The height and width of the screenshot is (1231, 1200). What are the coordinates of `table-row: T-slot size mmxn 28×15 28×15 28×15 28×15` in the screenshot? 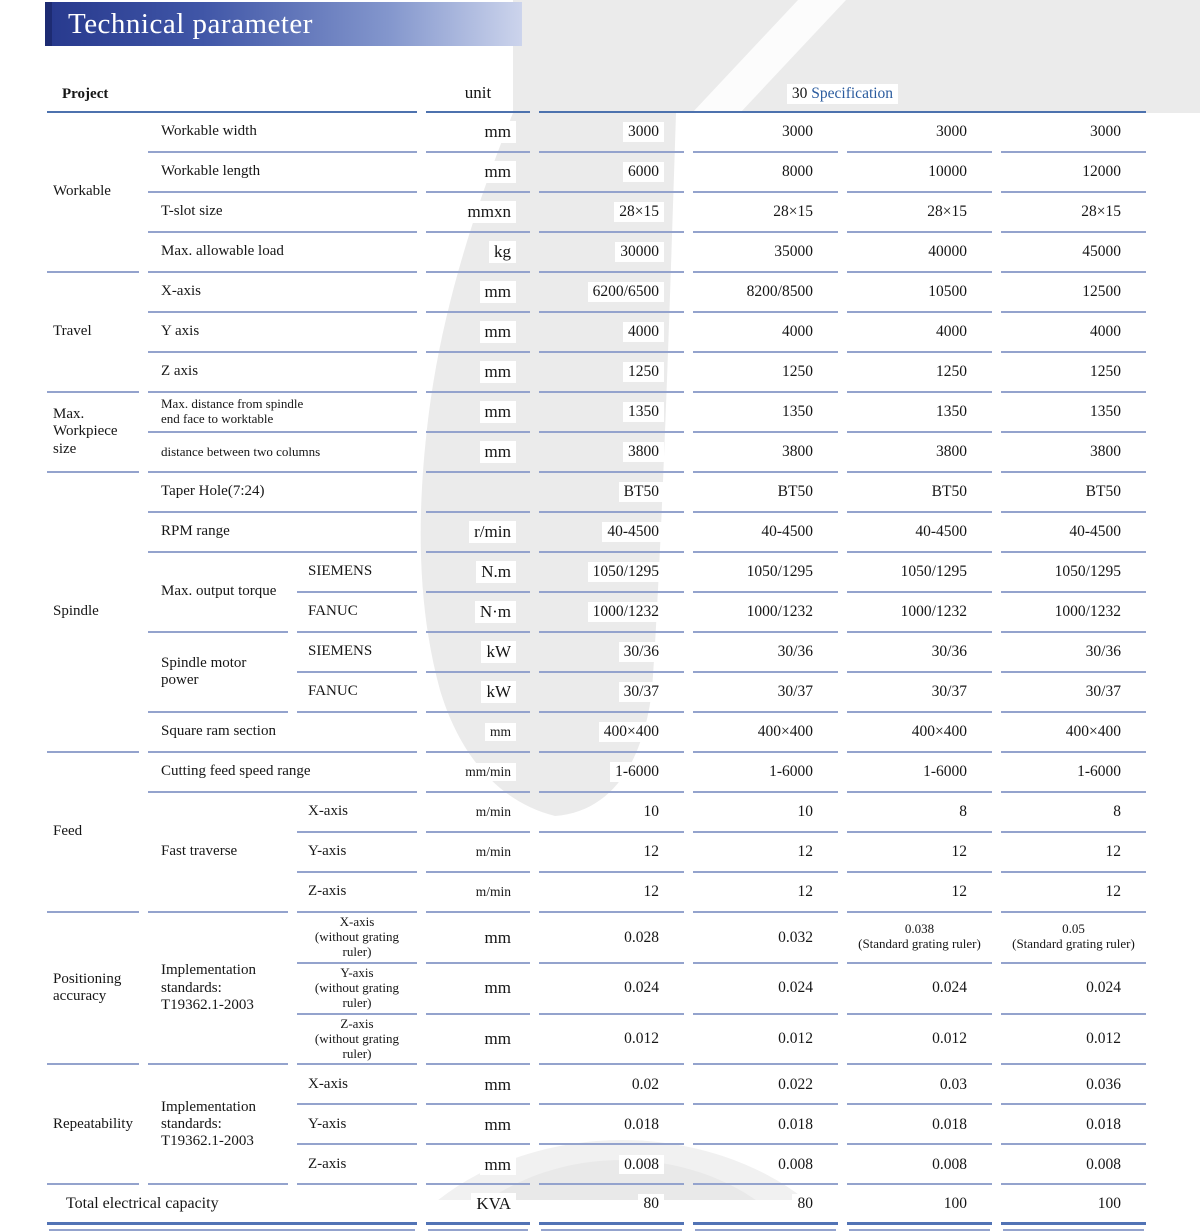 It's located at (596, 213).